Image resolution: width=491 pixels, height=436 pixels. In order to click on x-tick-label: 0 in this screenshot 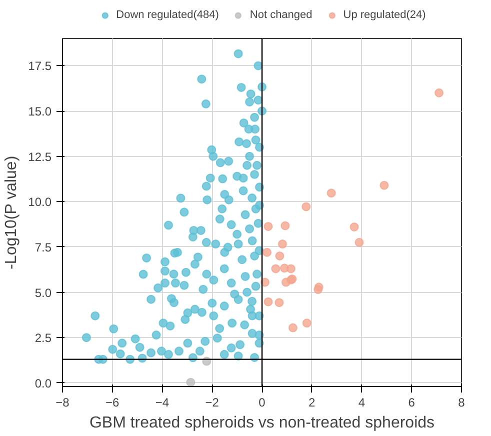, I will do `click(262, 403)`.